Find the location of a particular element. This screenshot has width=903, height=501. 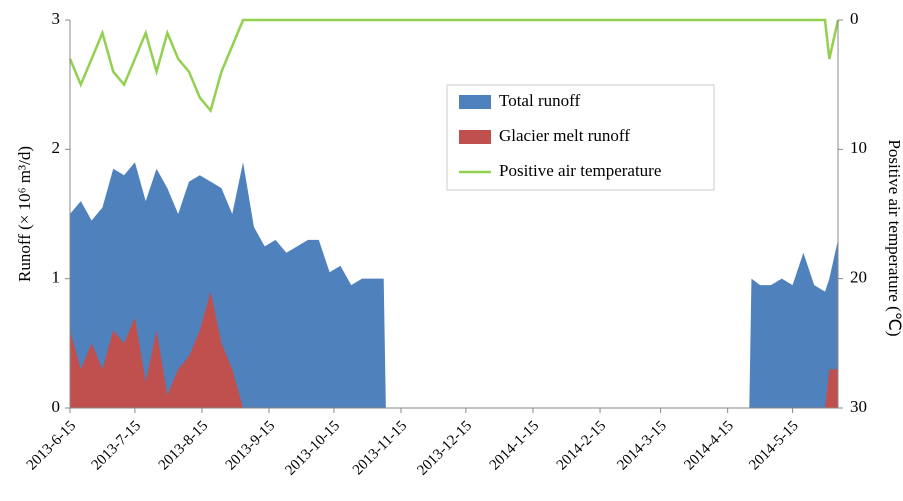

x-tick-label: 2014-2-15 is located at coordinates (582, 446).